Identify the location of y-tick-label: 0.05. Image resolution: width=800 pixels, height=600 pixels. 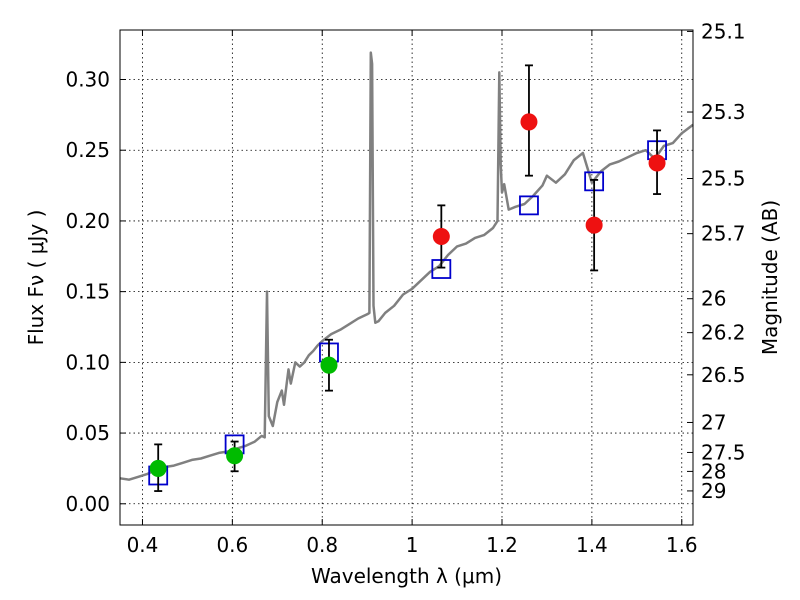
(87, 433).